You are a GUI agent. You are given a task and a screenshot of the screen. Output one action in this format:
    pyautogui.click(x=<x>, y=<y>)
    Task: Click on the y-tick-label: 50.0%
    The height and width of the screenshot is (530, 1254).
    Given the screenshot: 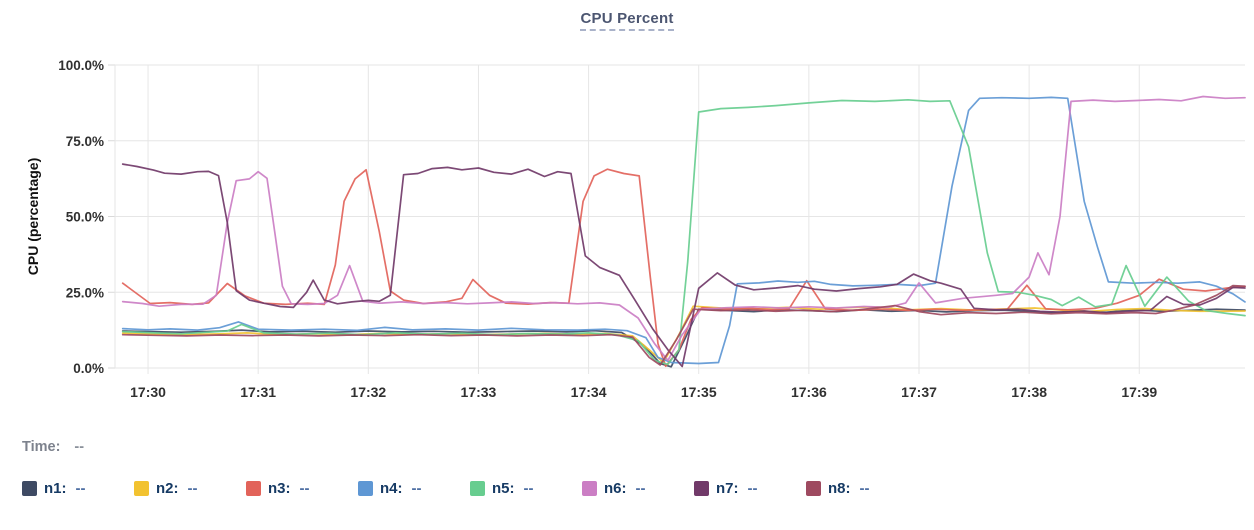 What is the action you would take?
    pyautogui.click(x=85, y=217)
    